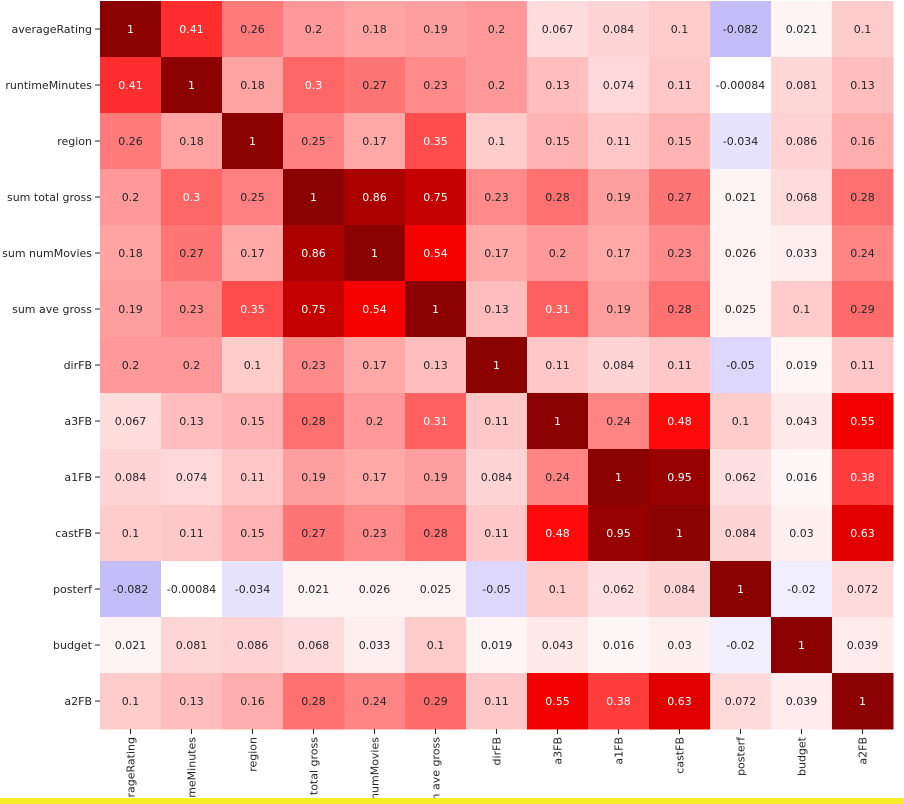  What do you see at coordinates (252, 85) in the screenshot?
I see `cell-value-label: 0.18` at bounding box center [252, 85].